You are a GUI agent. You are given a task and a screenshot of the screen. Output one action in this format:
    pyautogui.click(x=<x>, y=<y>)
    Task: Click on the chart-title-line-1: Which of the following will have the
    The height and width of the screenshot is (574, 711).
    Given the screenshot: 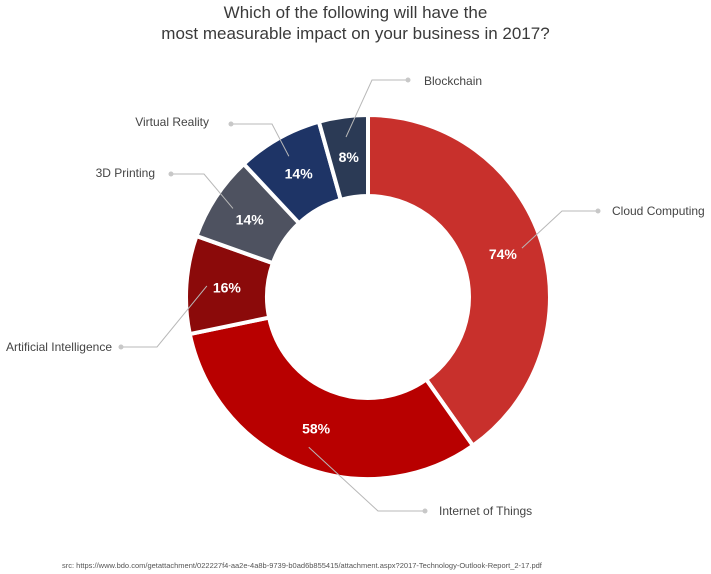 What is the action you would take?
    pyautogui.click(x=355, y=12)
    